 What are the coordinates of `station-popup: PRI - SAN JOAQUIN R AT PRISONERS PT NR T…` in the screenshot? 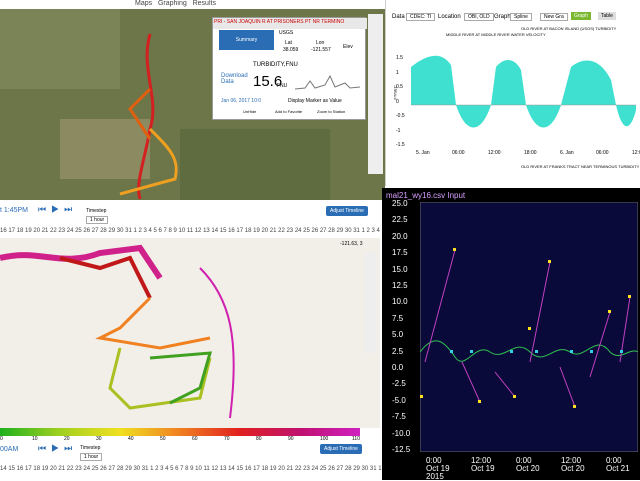 It's located at (289, 68).